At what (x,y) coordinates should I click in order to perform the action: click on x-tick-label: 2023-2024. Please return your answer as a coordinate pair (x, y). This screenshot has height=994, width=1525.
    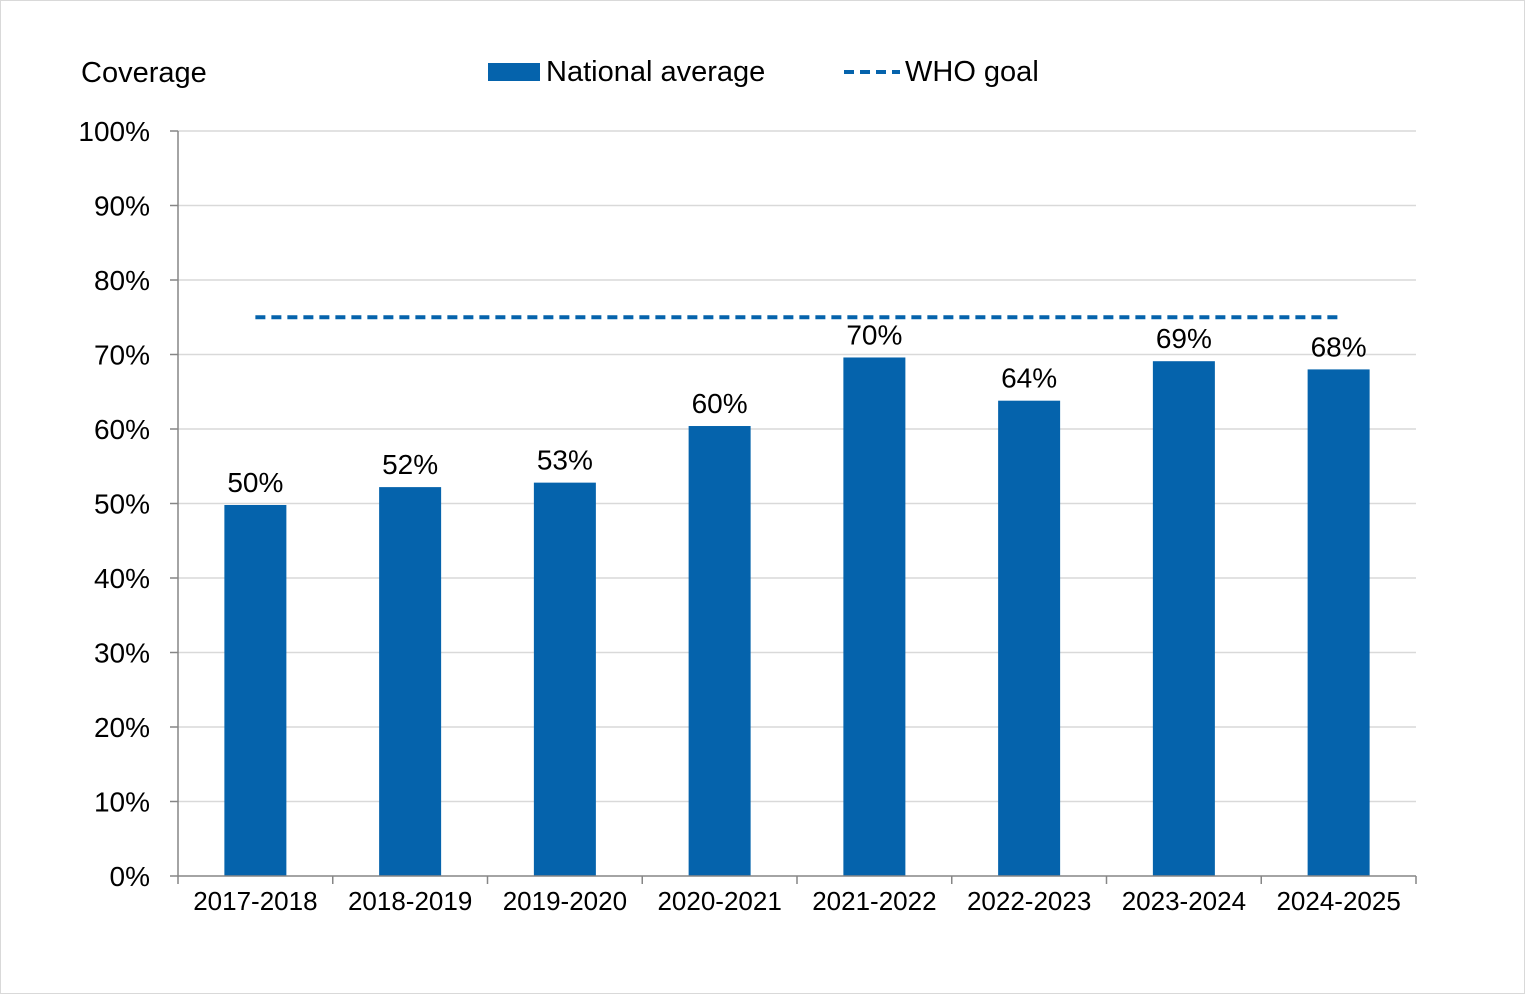
    Looking at the image, I should click on (1184, 901).